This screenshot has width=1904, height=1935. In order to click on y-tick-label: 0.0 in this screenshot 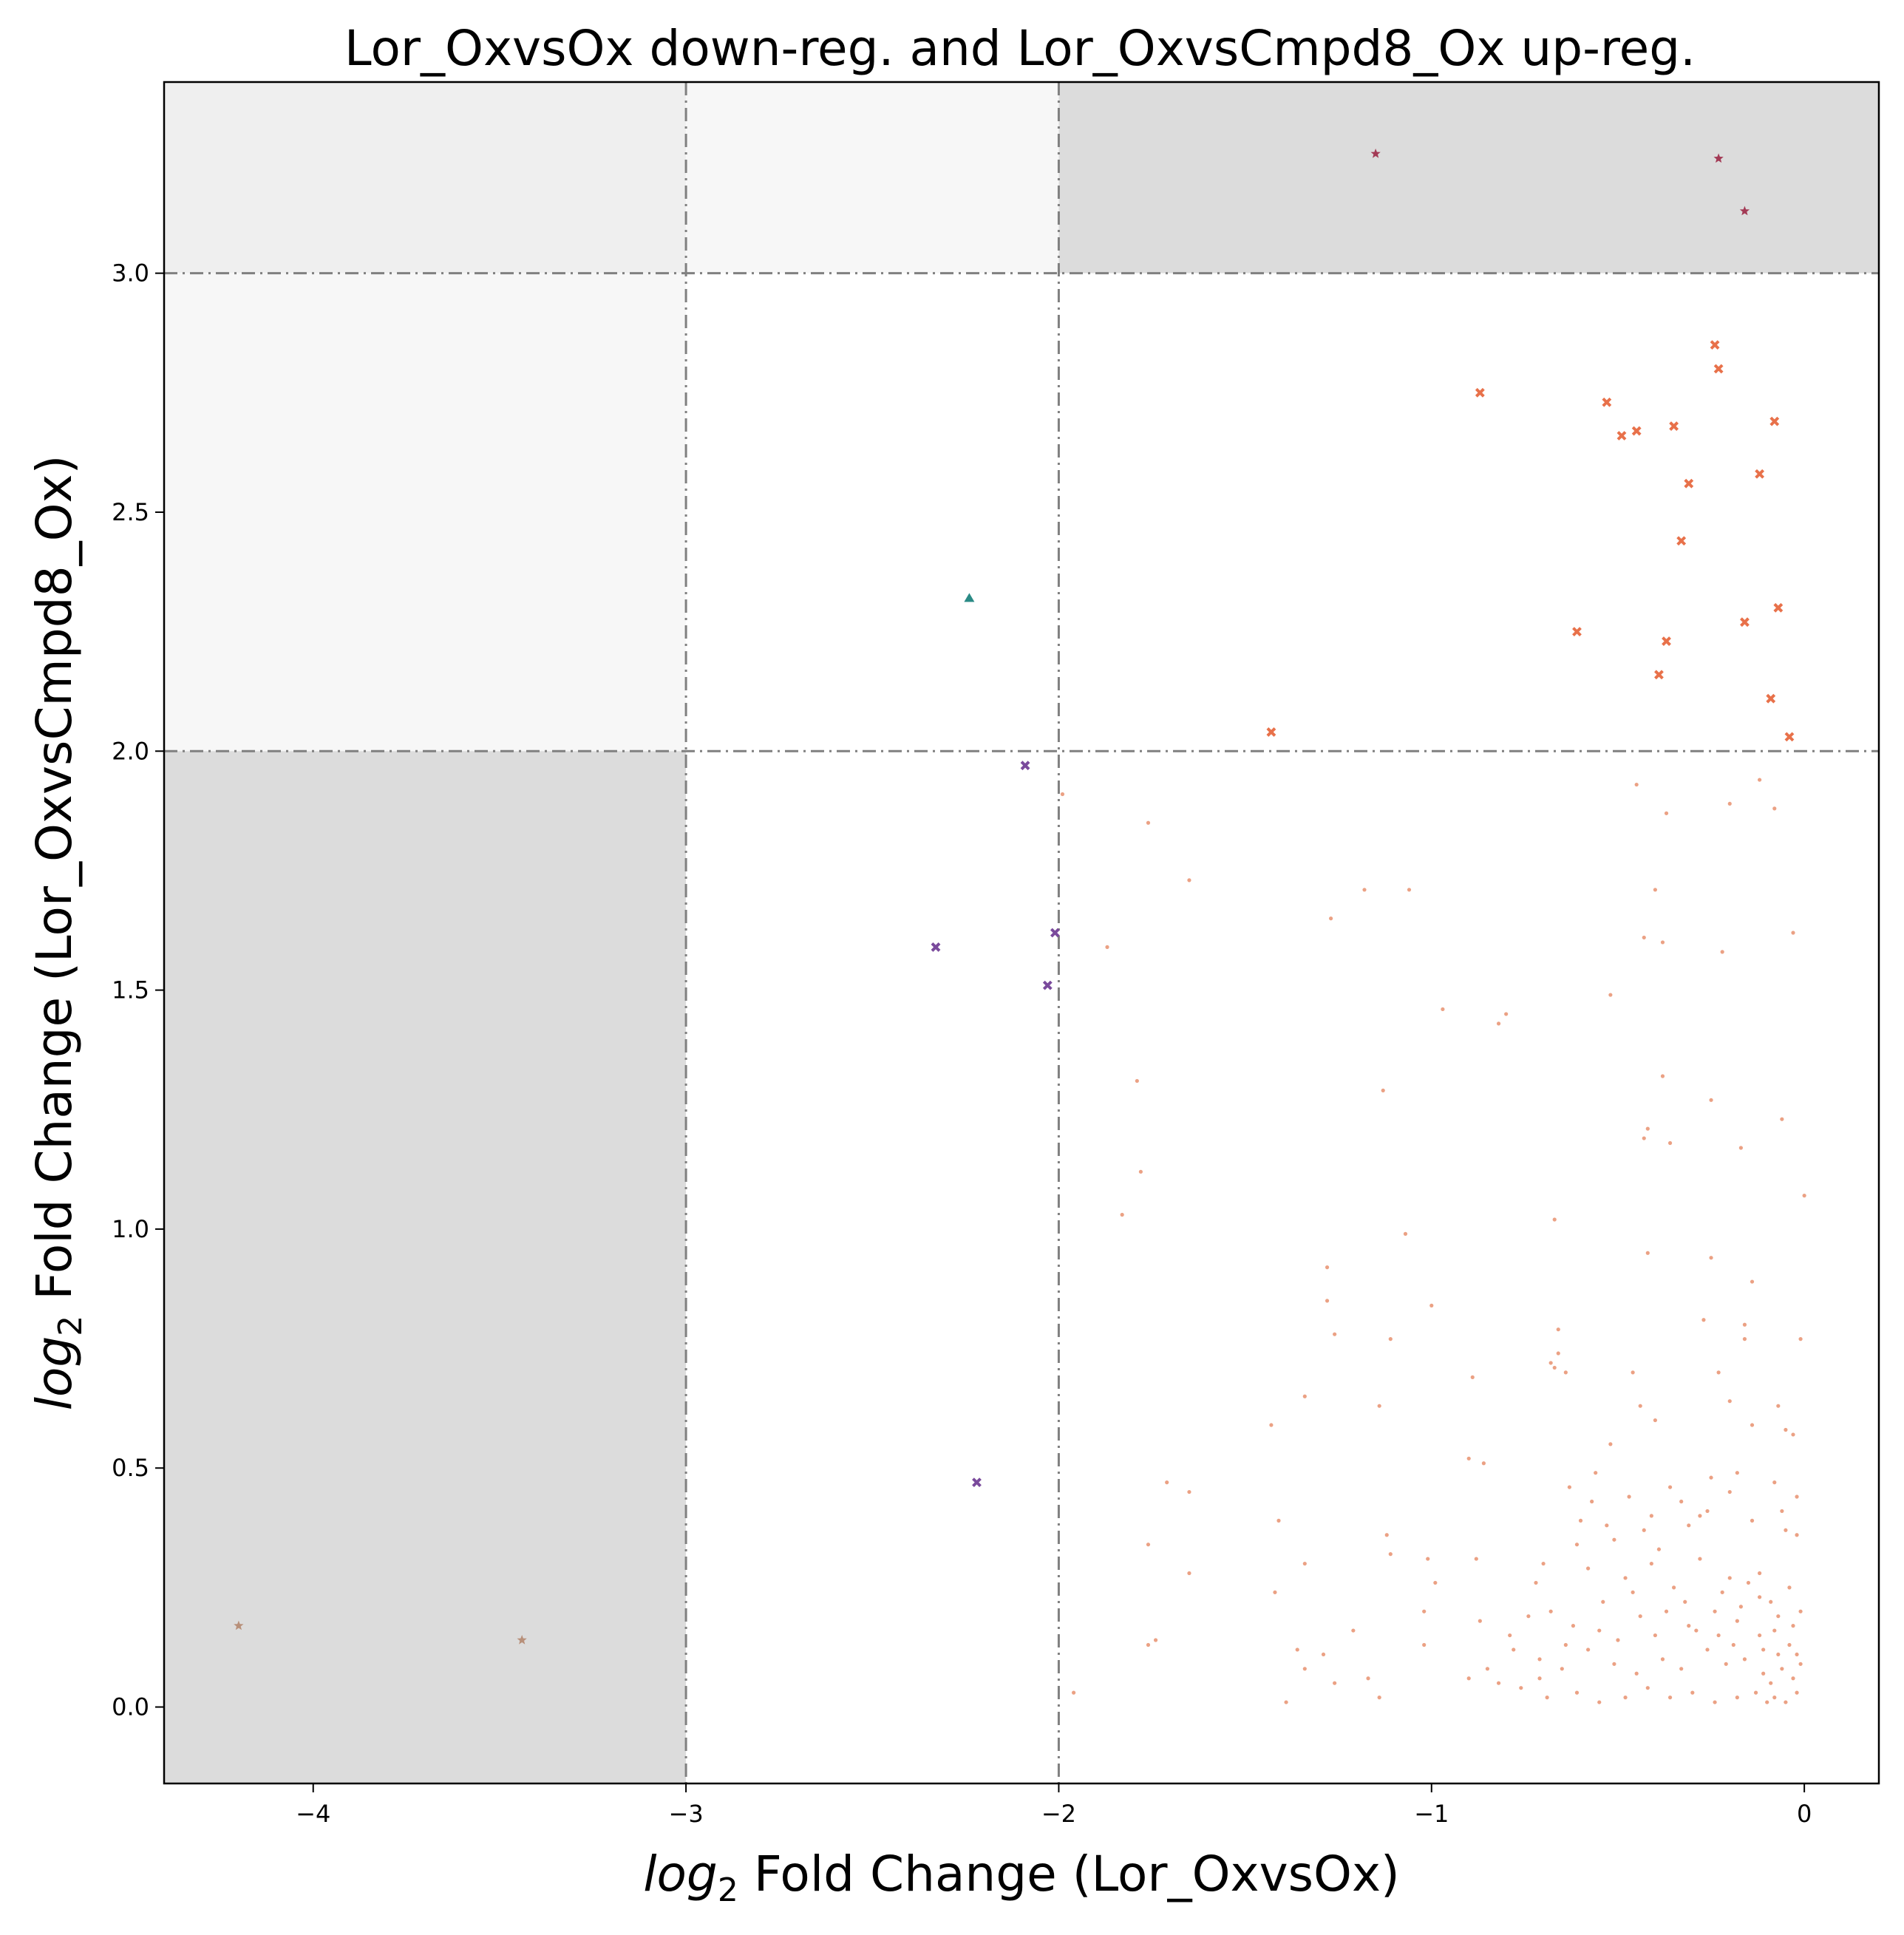, I will do `click(130, 1707)`.